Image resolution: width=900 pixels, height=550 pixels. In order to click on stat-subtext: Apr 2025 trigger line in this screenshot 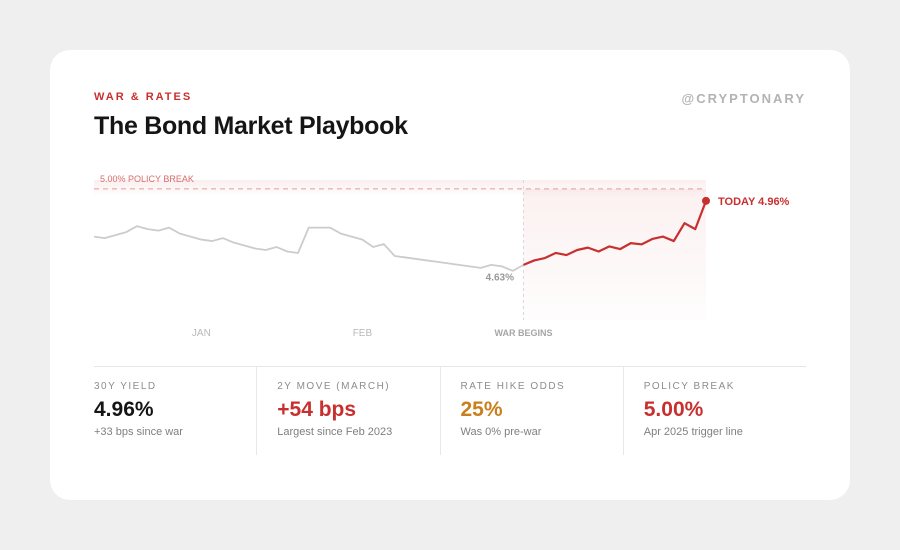, I will do `click(693, 432)`.